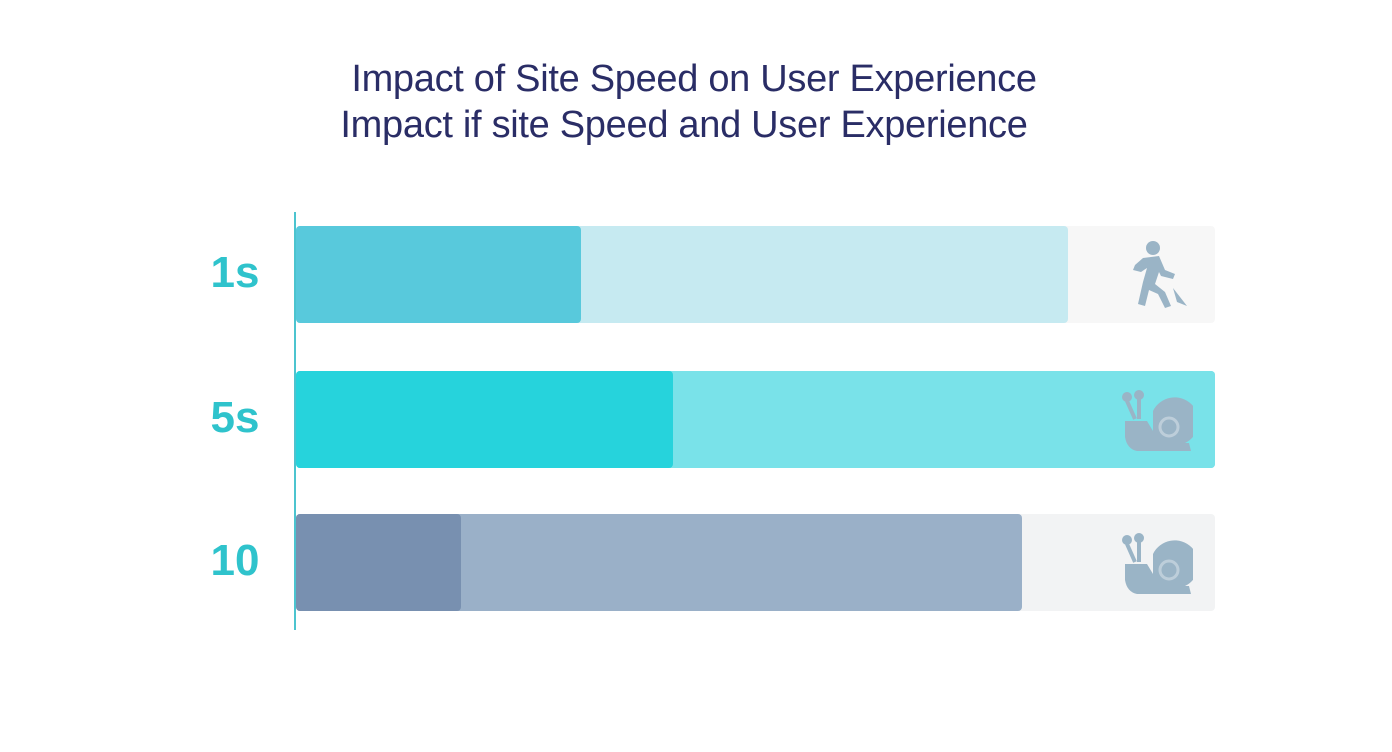 The height and width of the screenshot is (752, 1392). What do you see at coordinates (235, 272) in the screenshot?
I see `row-label: 1s` at bounding box center [235, 272].